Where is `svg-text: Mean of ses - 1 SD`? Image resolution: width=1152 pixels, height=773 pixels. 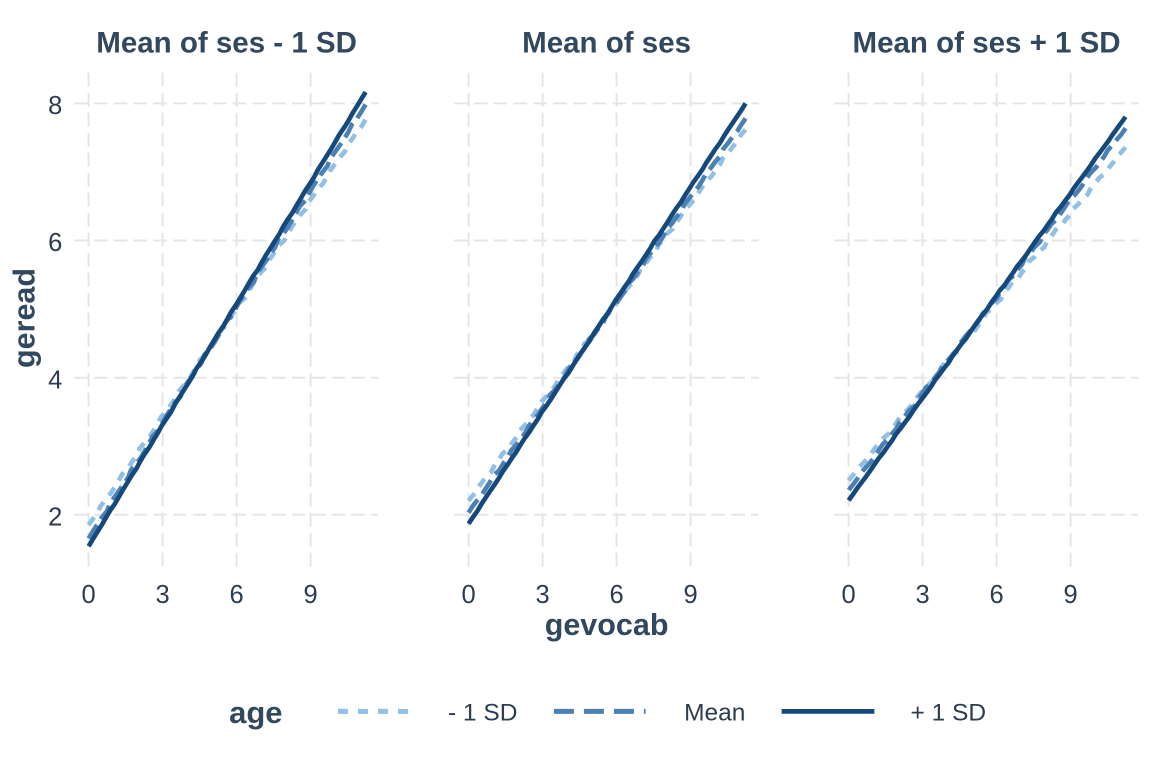
svg-text: Mean of ses - 1 SD is located at coordinates (226, 43).